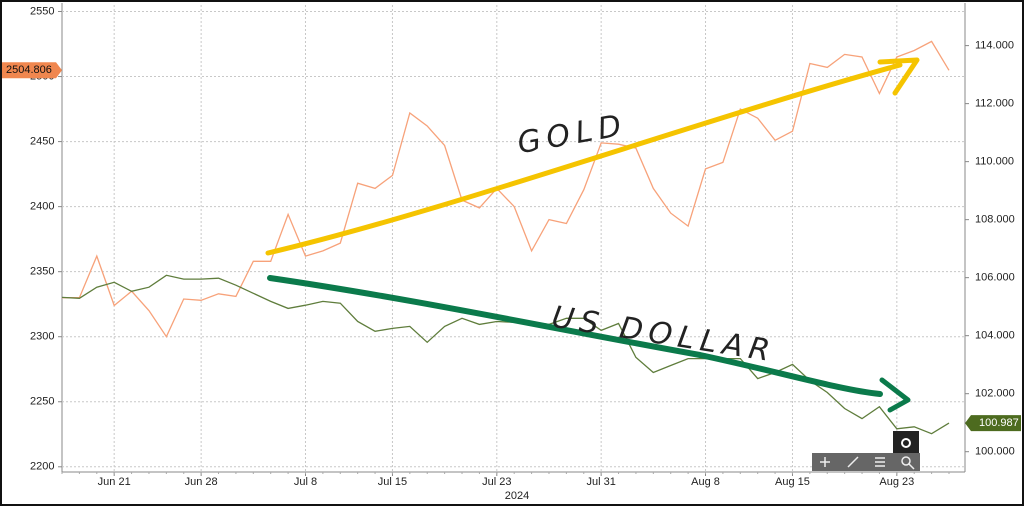 The width and height of the screenshot is (1024, 506). I want to click on toolbar, so click(866, 451).